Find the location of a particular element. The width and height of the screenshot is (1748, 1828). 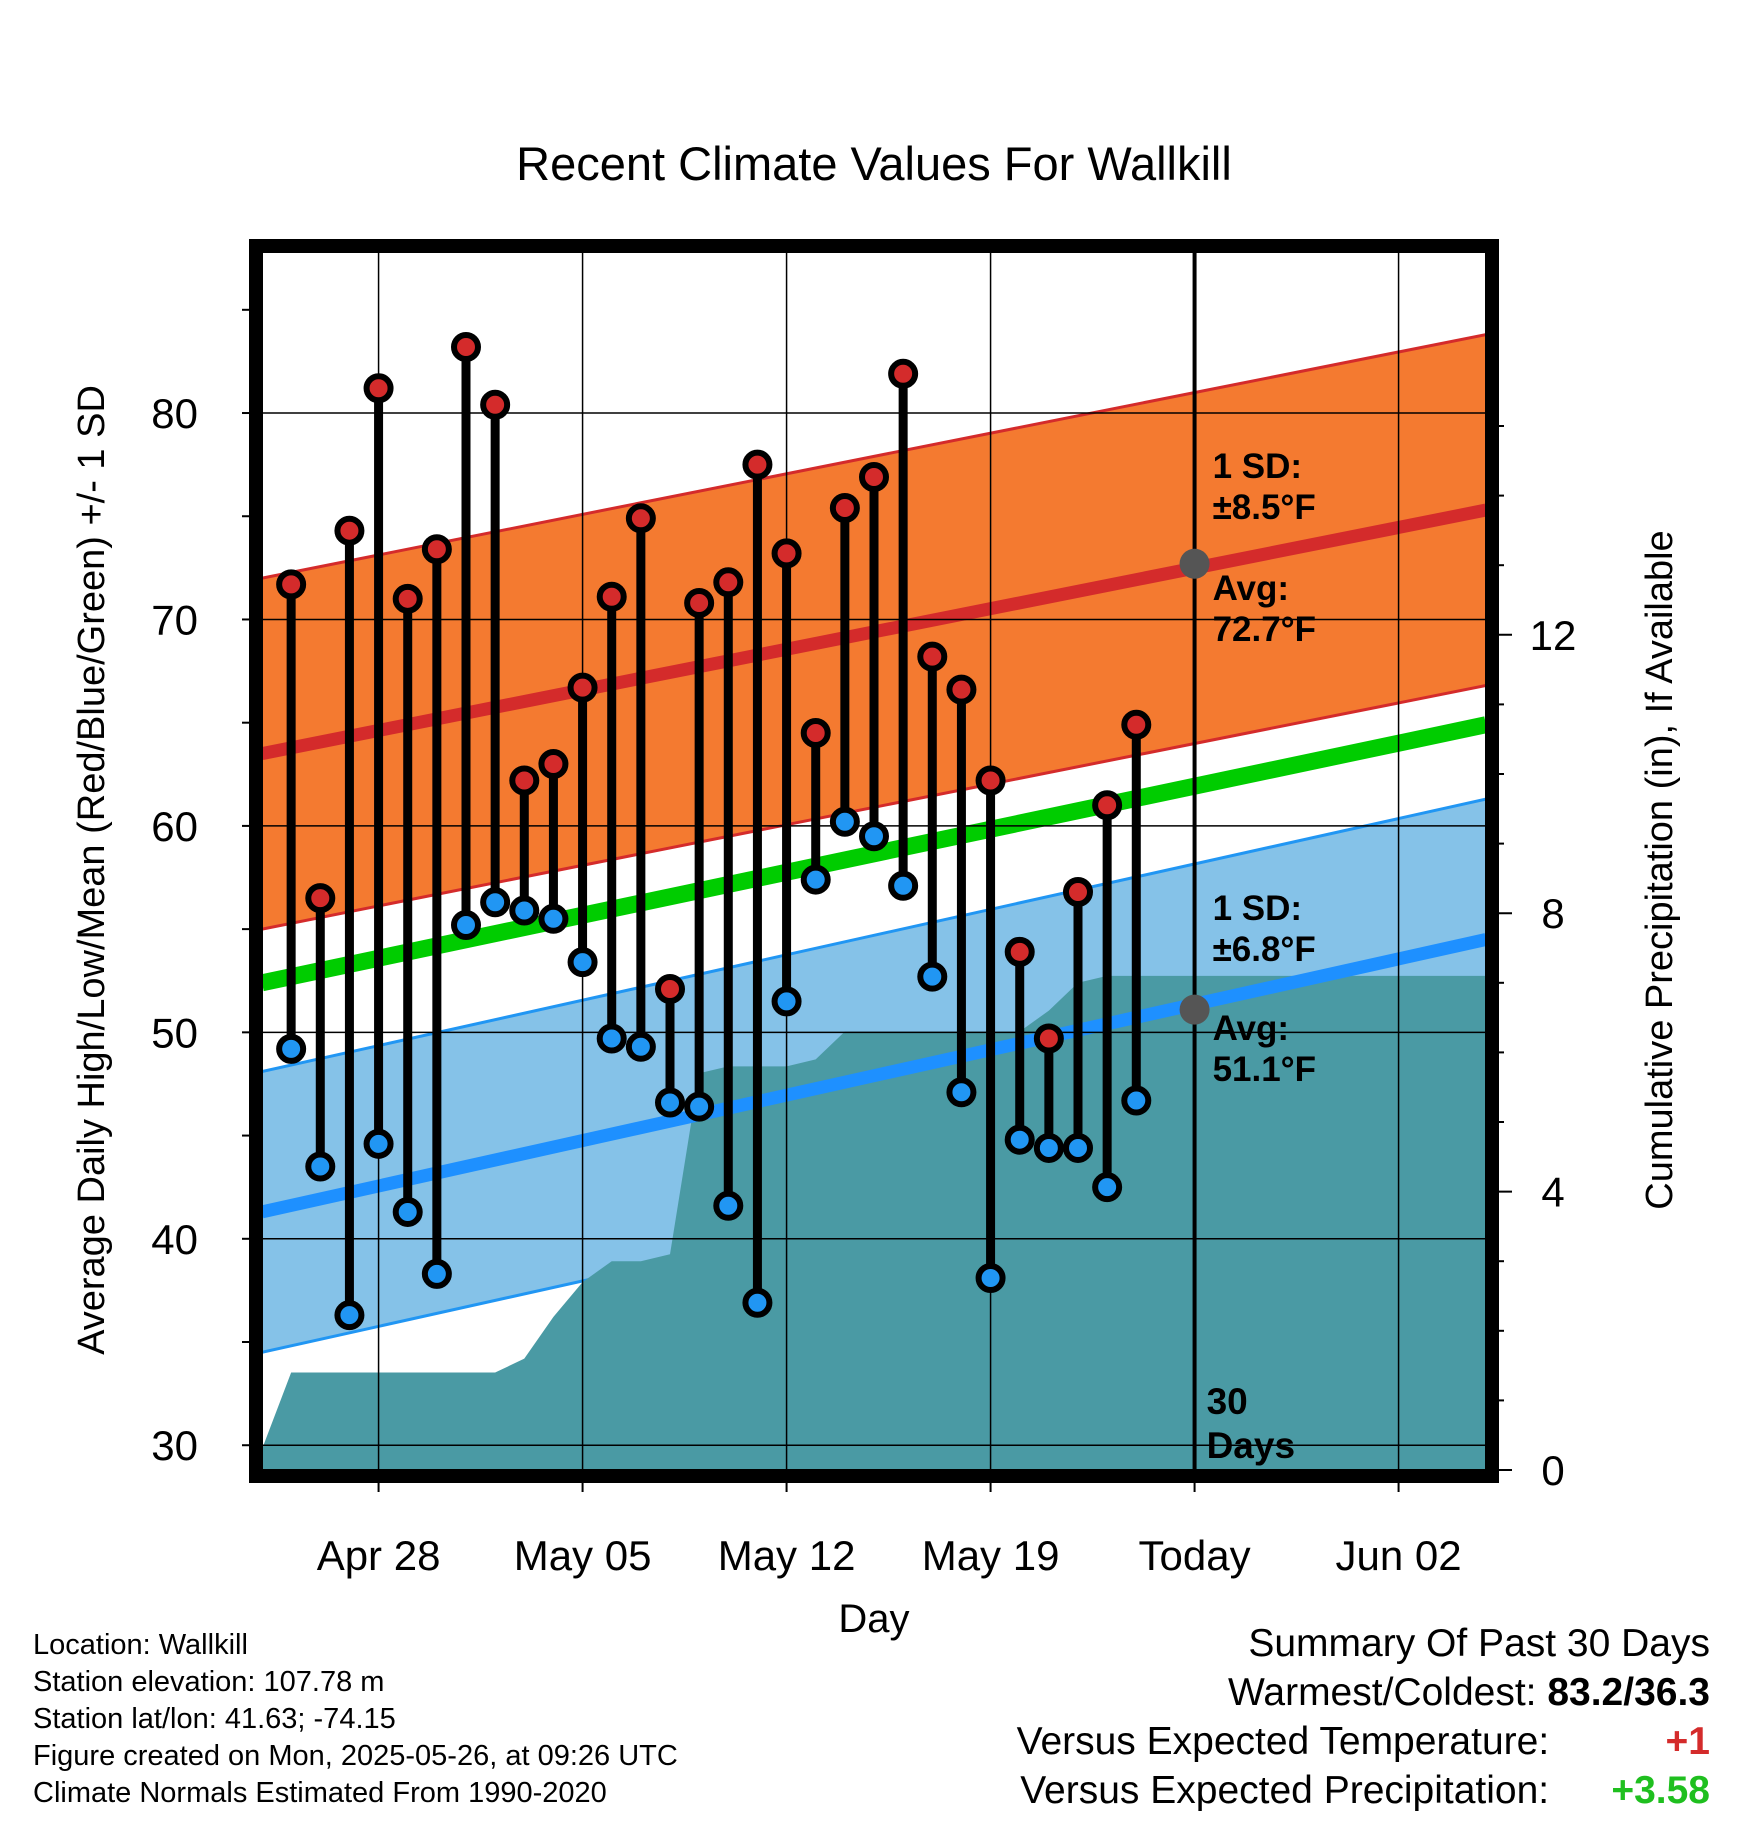

precip-value: +3.58 is located at coordinates (1660, 1790).